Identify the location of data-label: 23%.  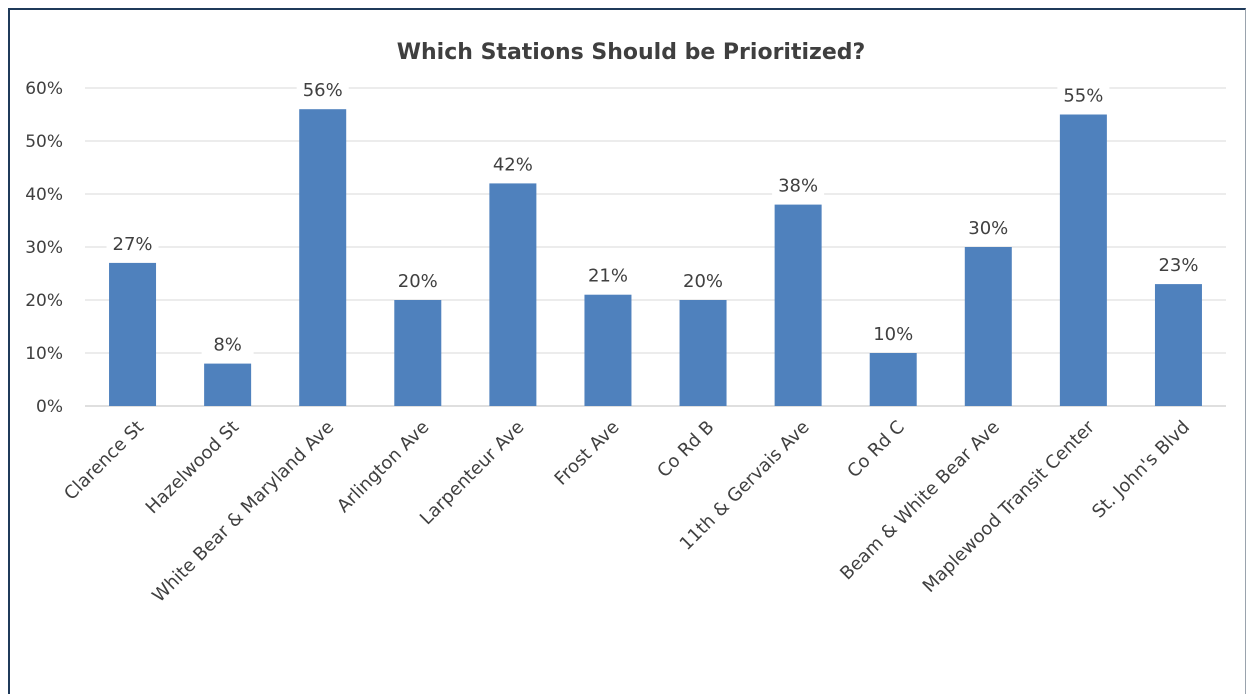
(1178, 265).